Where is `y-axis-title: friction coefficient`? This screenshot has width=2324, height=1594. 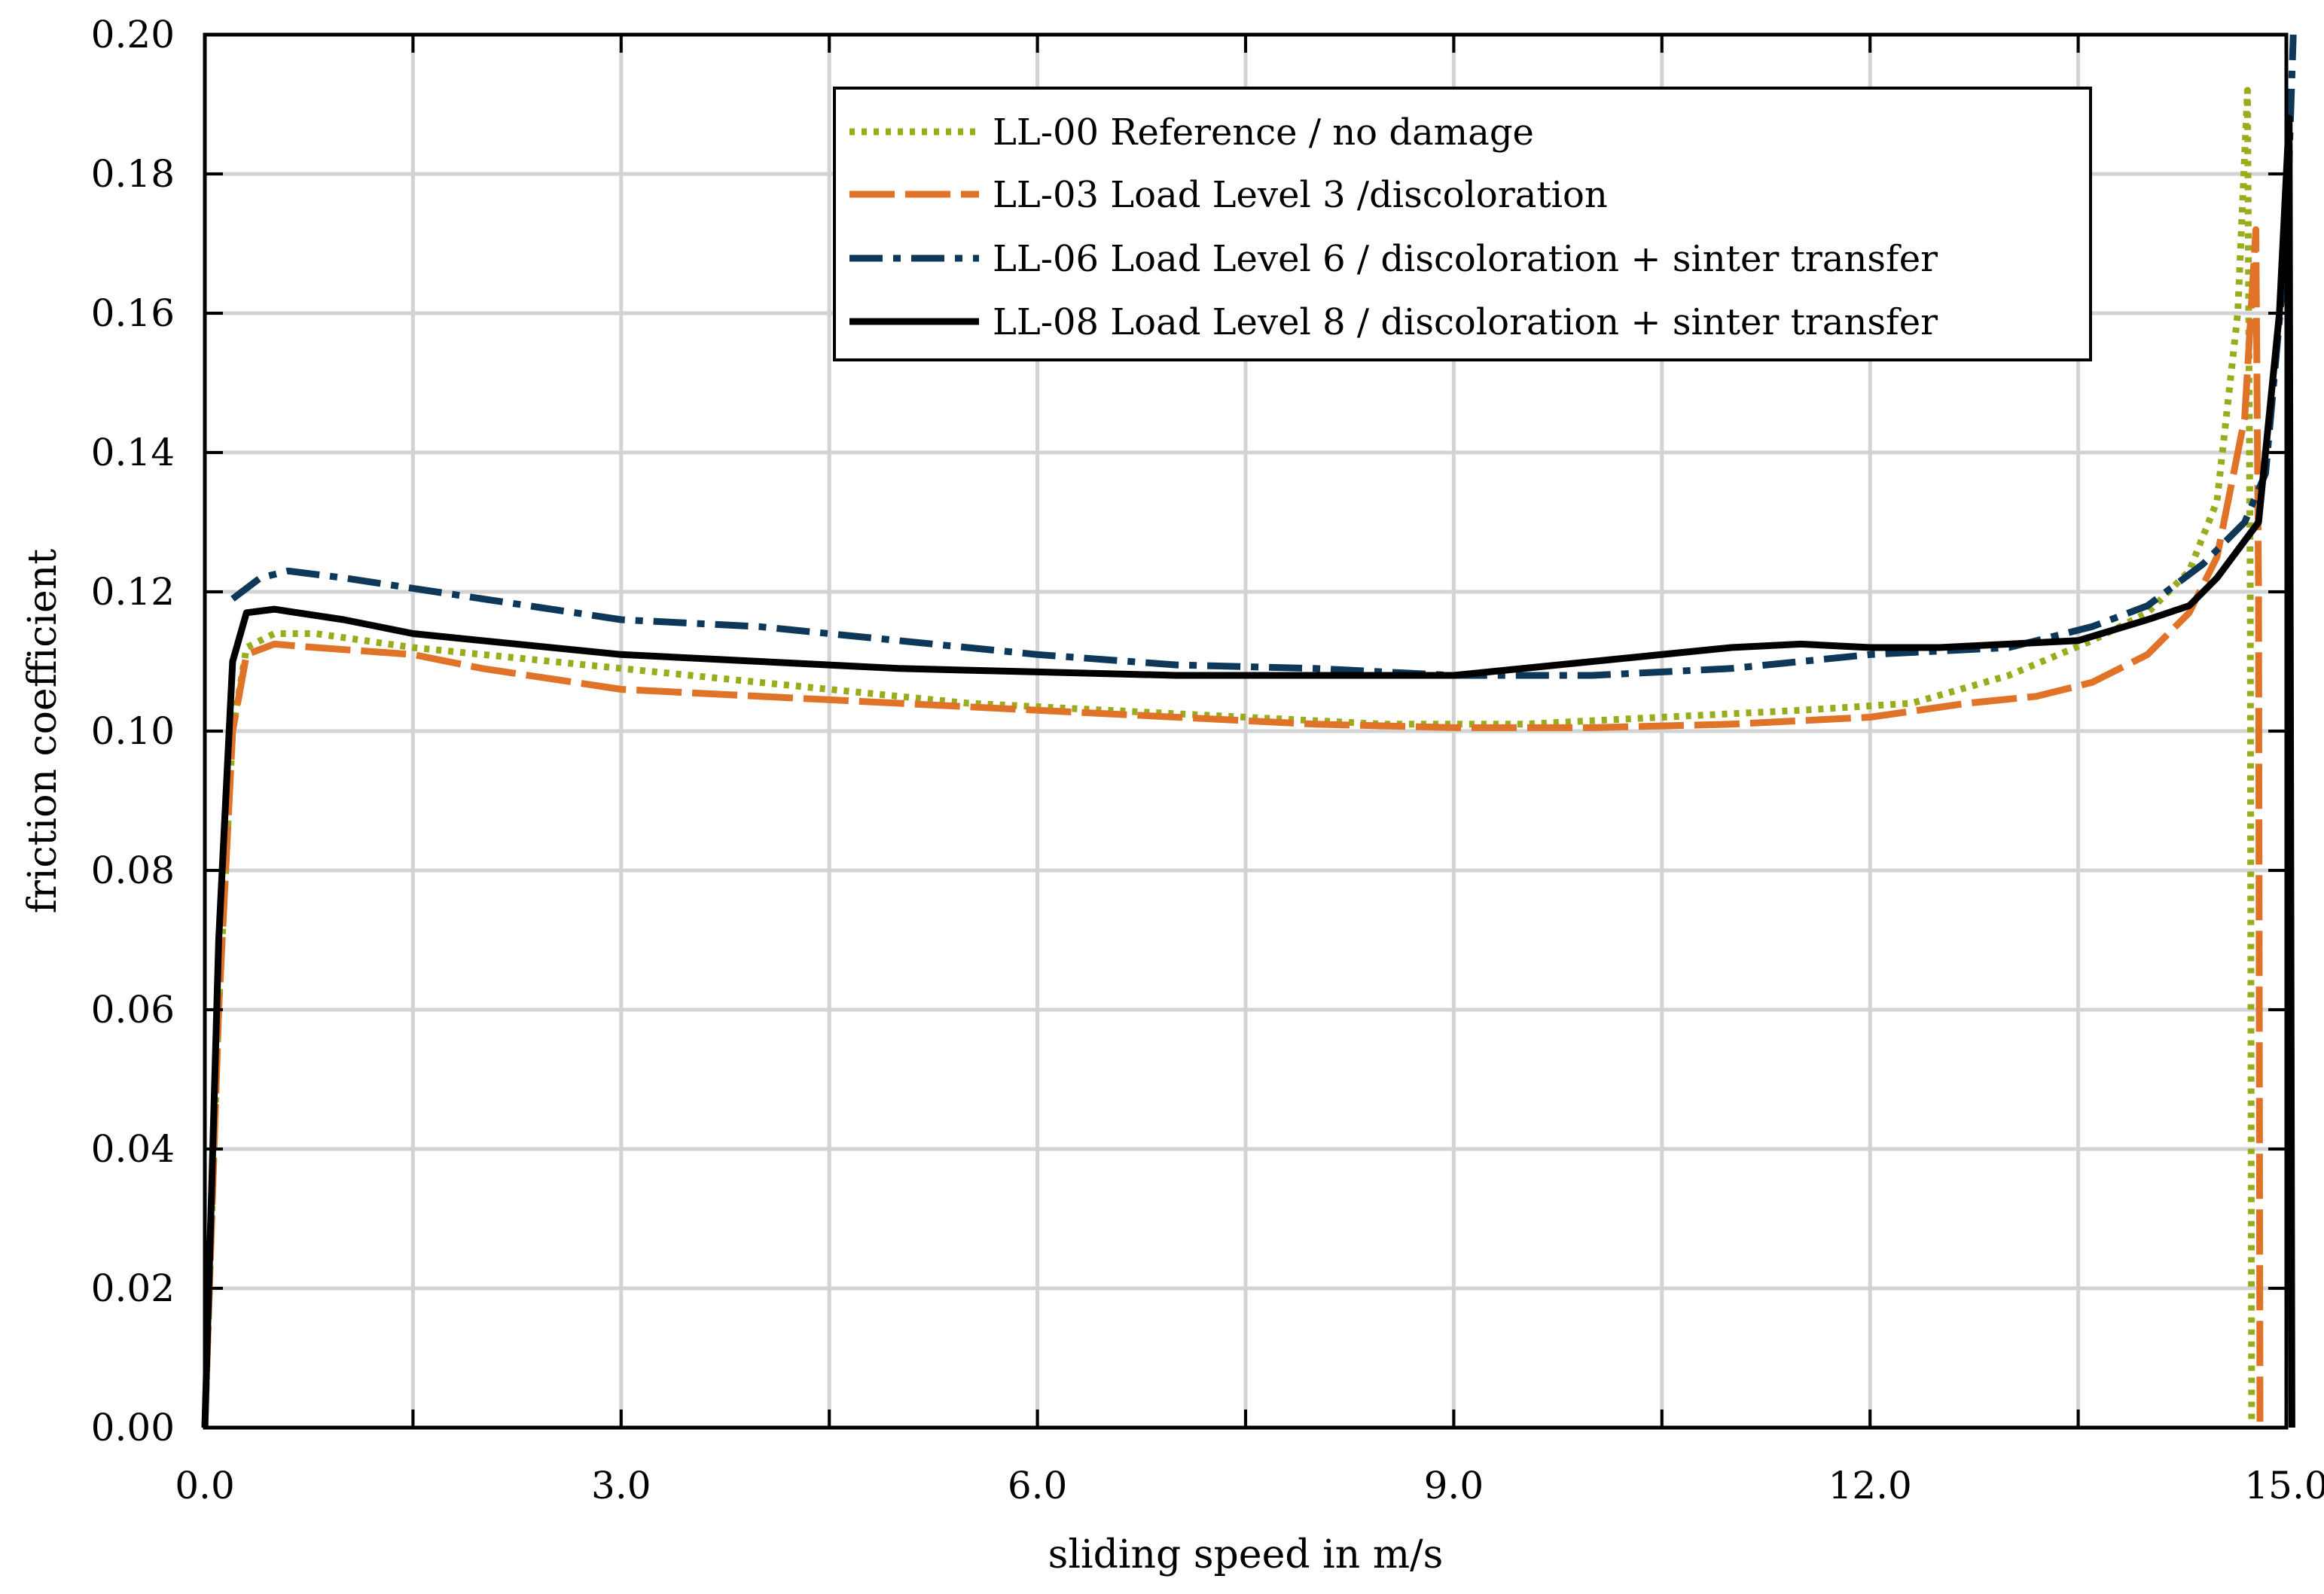 y-axis-title: friction coefficient is located at coordinates (43, 732).